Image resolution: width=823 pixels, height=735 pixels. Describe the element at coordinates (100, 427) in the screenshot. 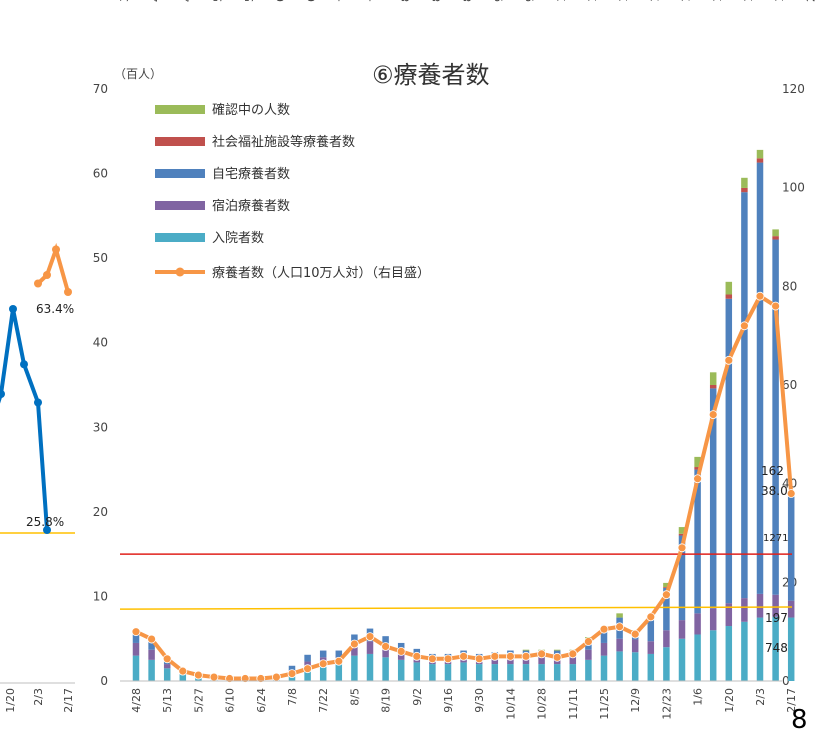

I see `y-left-tick-label: 30` at that location.